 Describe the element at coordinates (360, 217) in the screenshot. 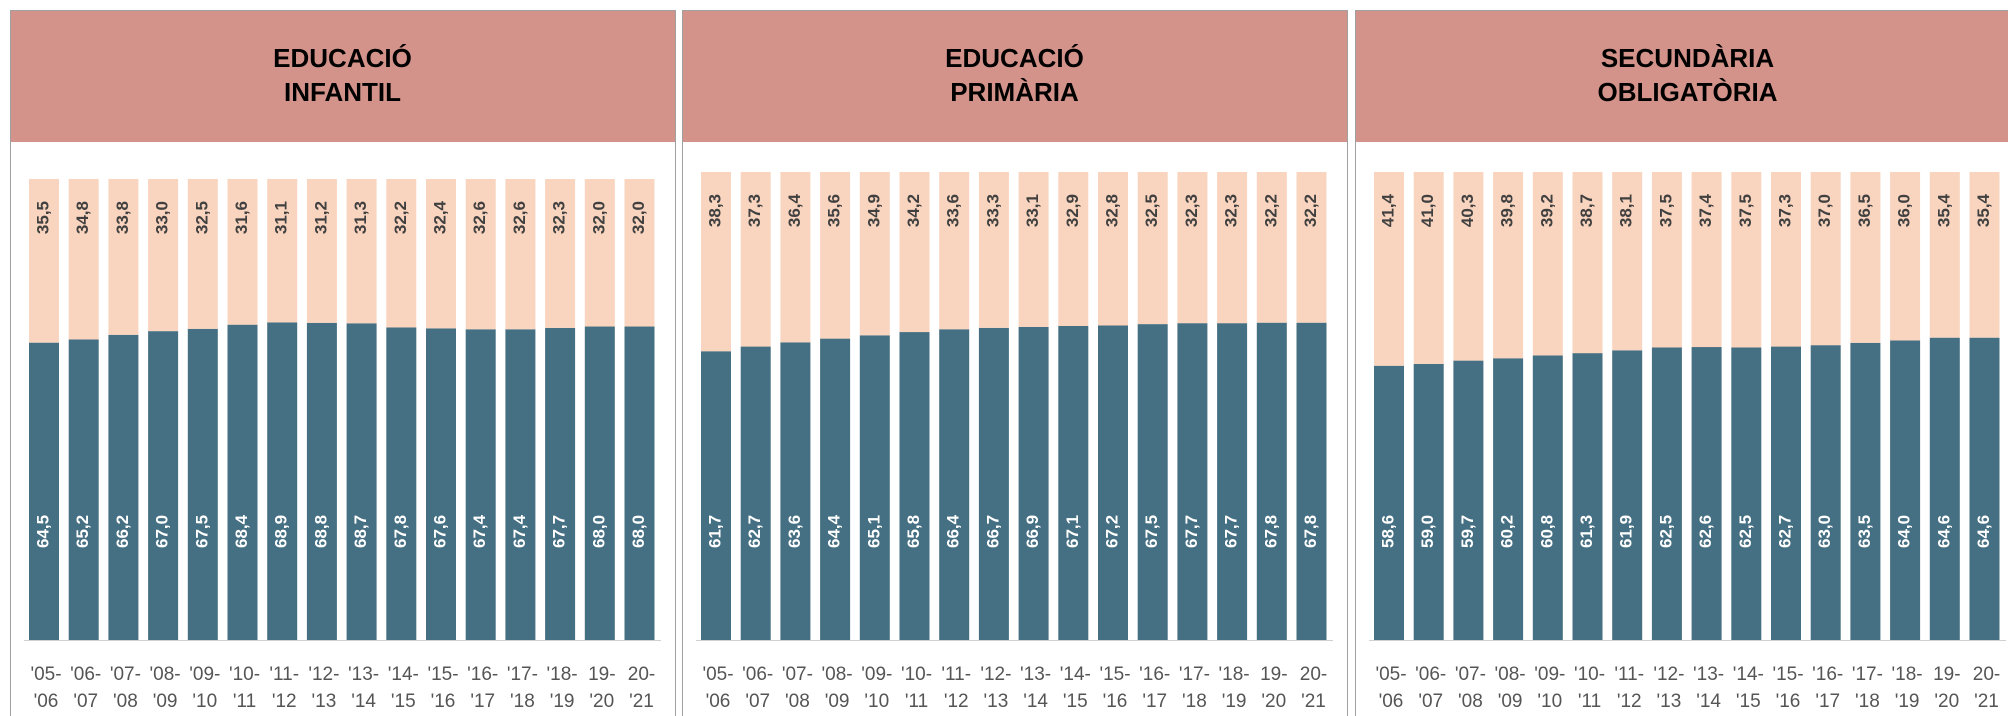

I see `value-label: 31,3` at that location.